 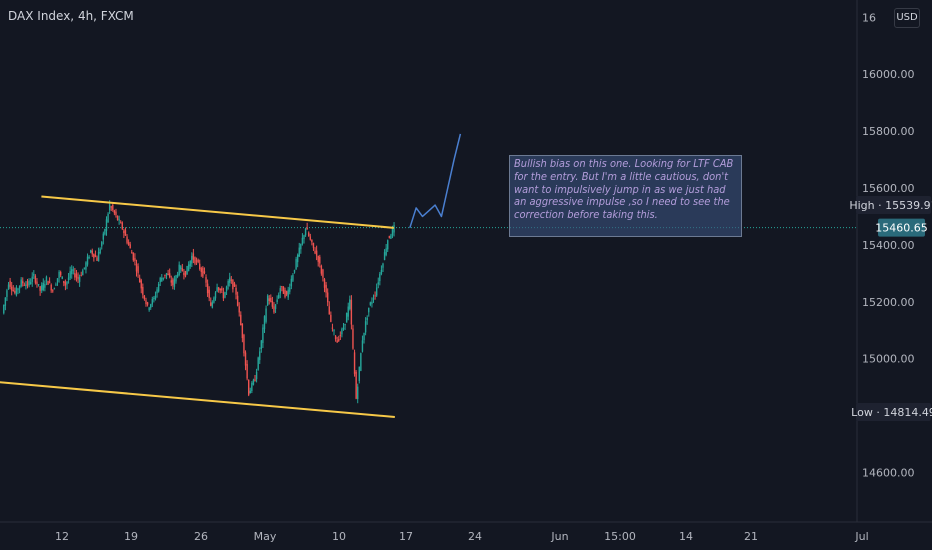 I want to click on currency-button: USD, so click(x=907, y=18).